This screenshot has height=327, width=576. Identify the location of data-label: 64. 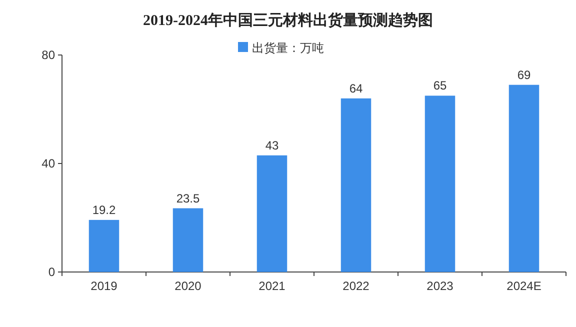
(356, 88).